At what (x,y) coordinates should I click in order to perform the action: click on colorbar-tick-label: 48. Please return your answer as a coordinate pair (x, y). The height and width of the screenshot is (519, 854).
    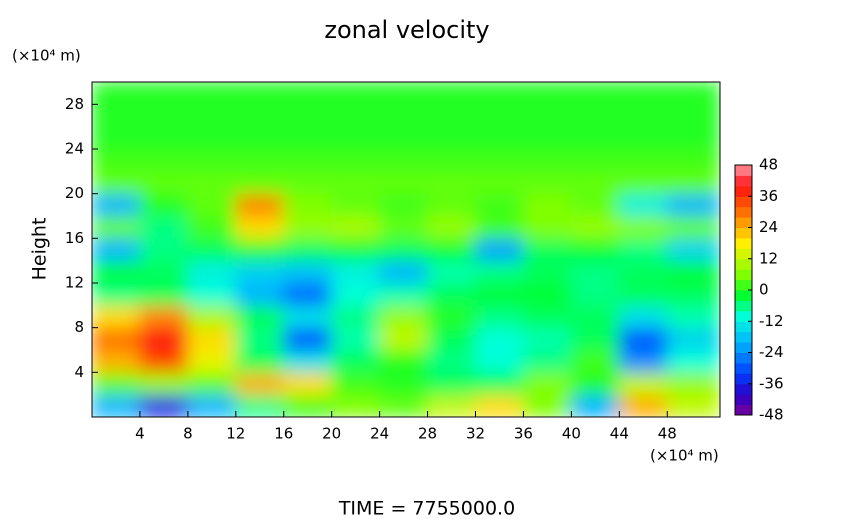
    Looking at the image, I should click on (768, 165).